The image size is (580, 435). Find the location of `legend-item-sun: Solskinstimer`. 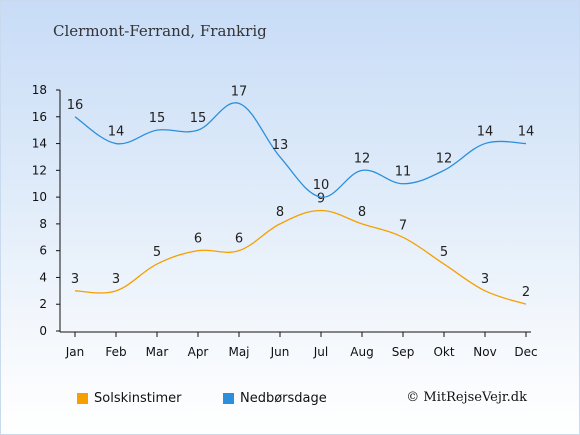

legend-item-sun: Solskinstimer is located at coordinates (129, 398).